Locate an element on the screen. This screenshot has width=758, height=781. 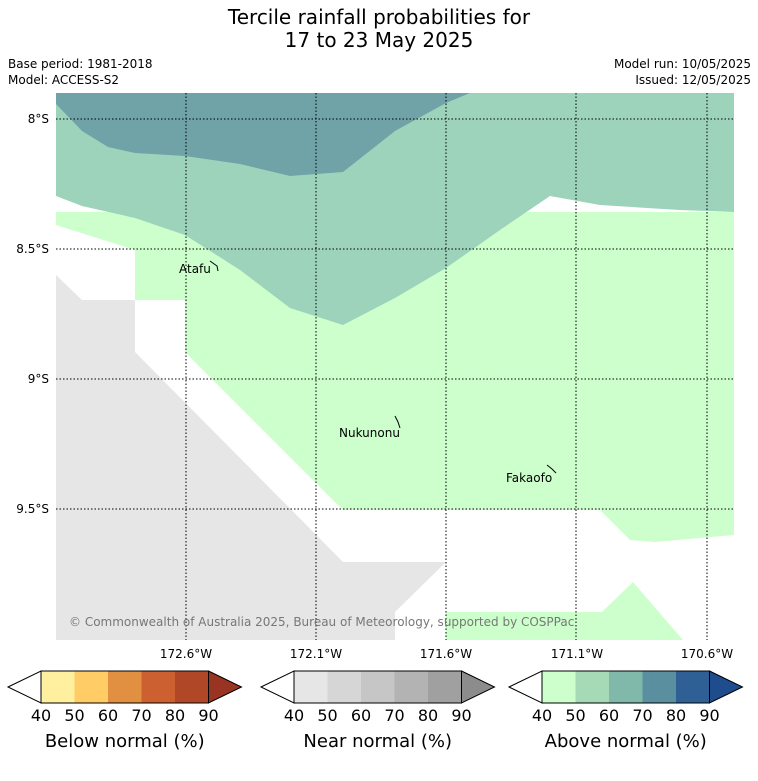
title-line-1: Tercile rainfall probabilities for is located at coordinates (379, 17).